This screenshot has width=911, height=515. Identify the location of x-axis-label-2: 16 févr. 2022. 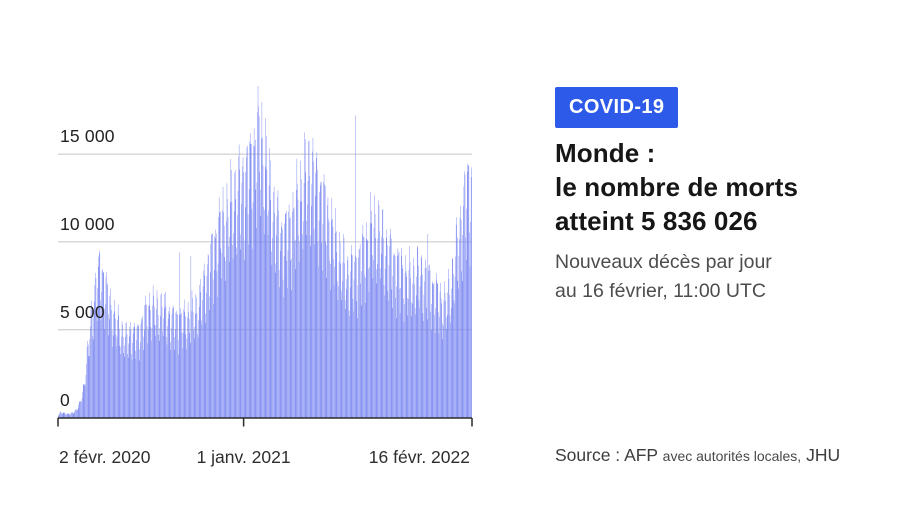
(419, 457).